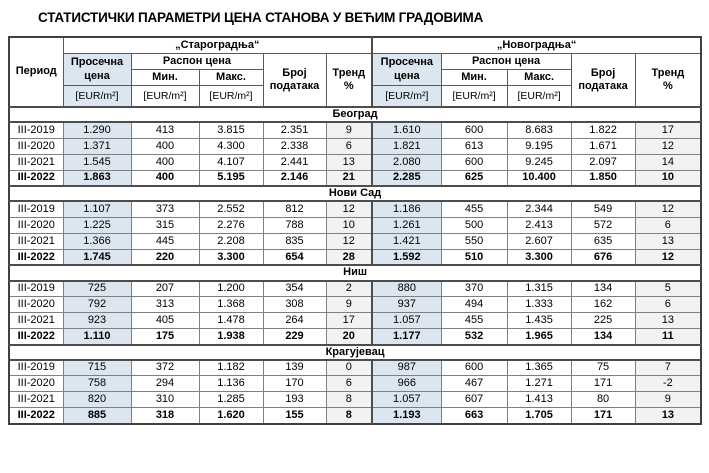 The width and height of the screenshot is (709, 473). I want to click on value-cell: 635, so click(603, 241).